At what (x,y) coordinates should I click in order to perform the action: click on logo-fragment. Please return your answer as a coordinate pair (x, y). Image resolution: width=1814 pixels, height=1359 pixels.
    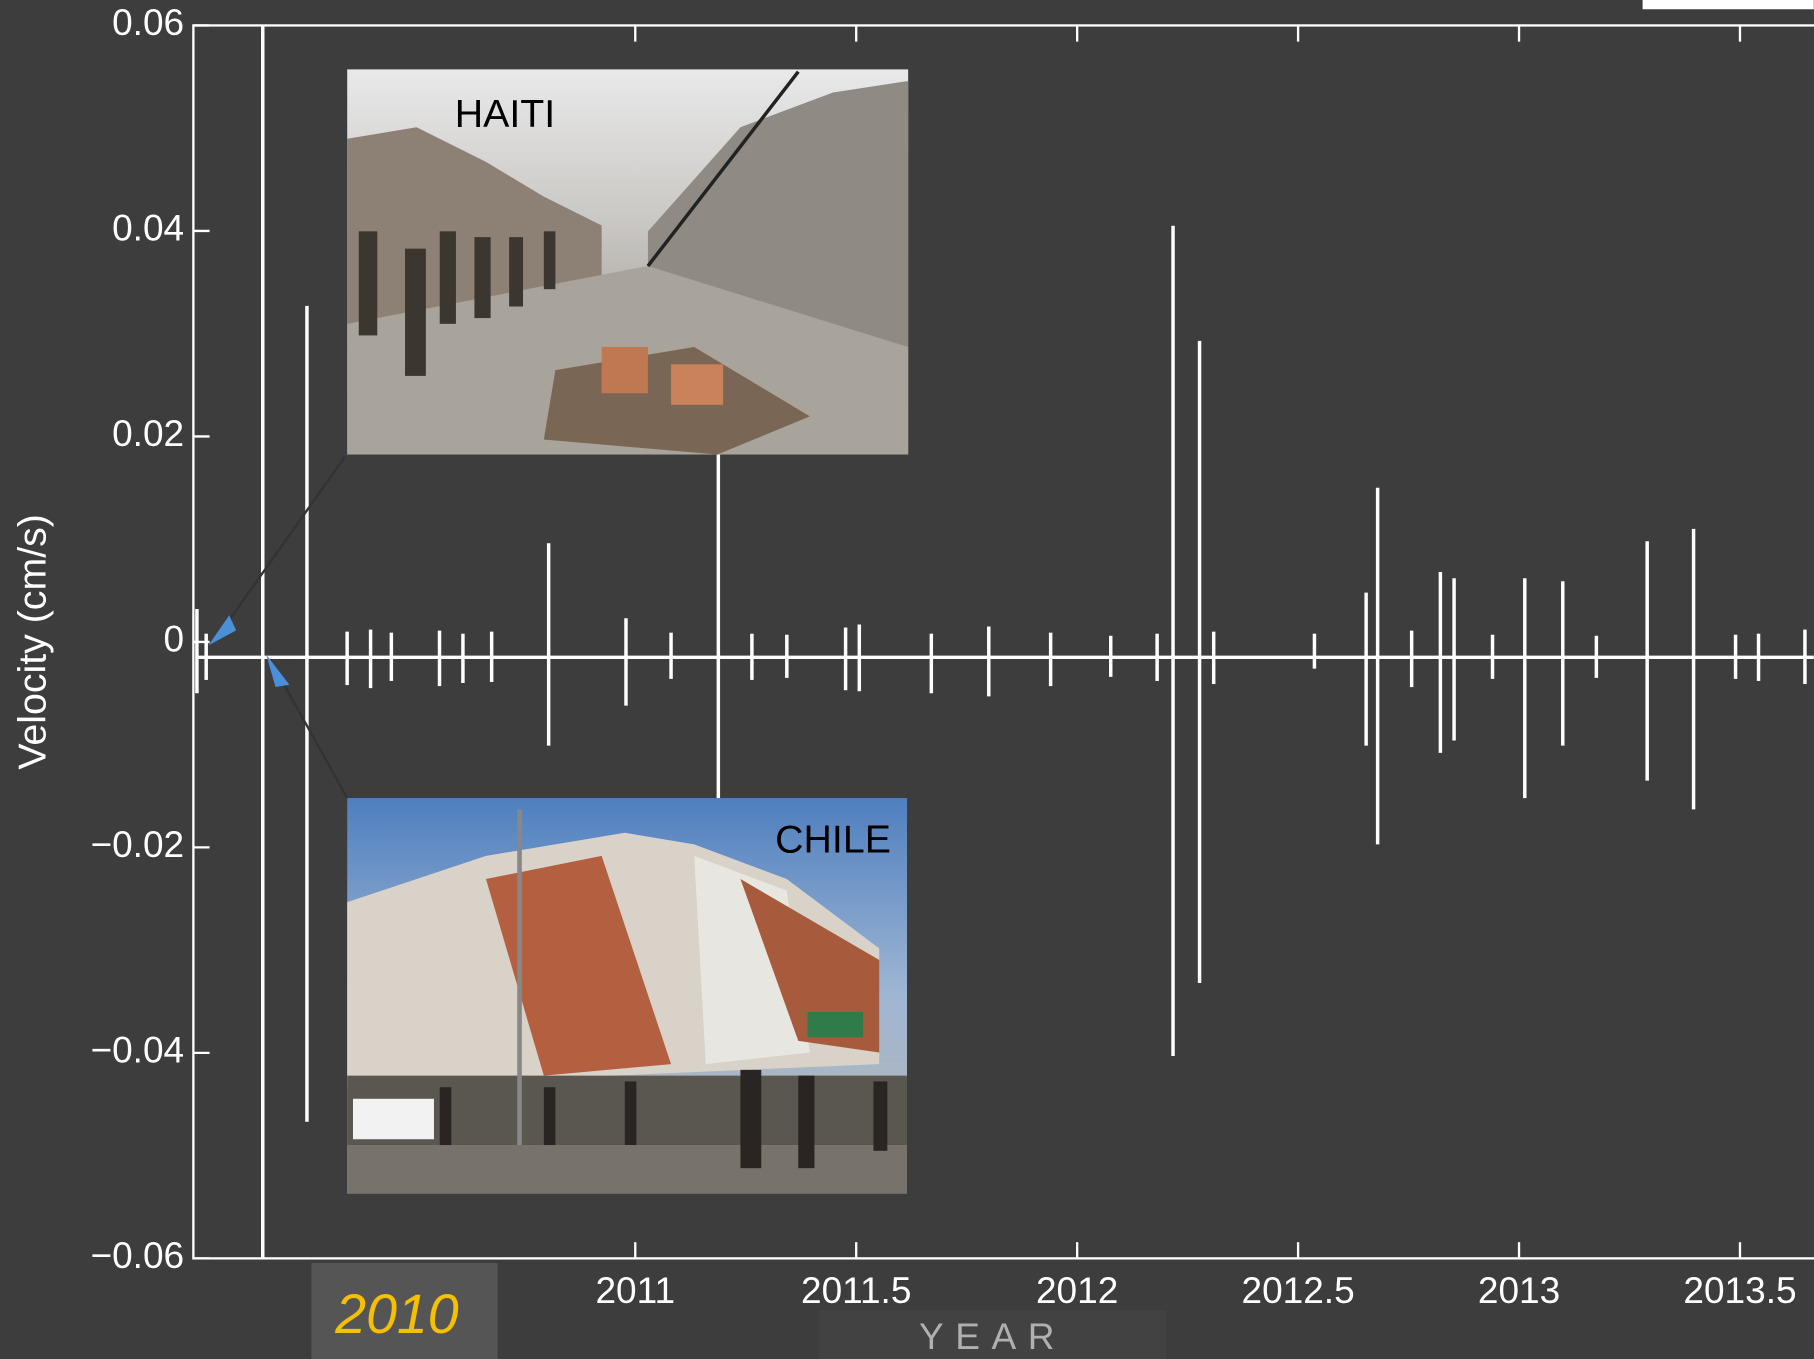
    Looking at the image, I should click on (1728, 5).